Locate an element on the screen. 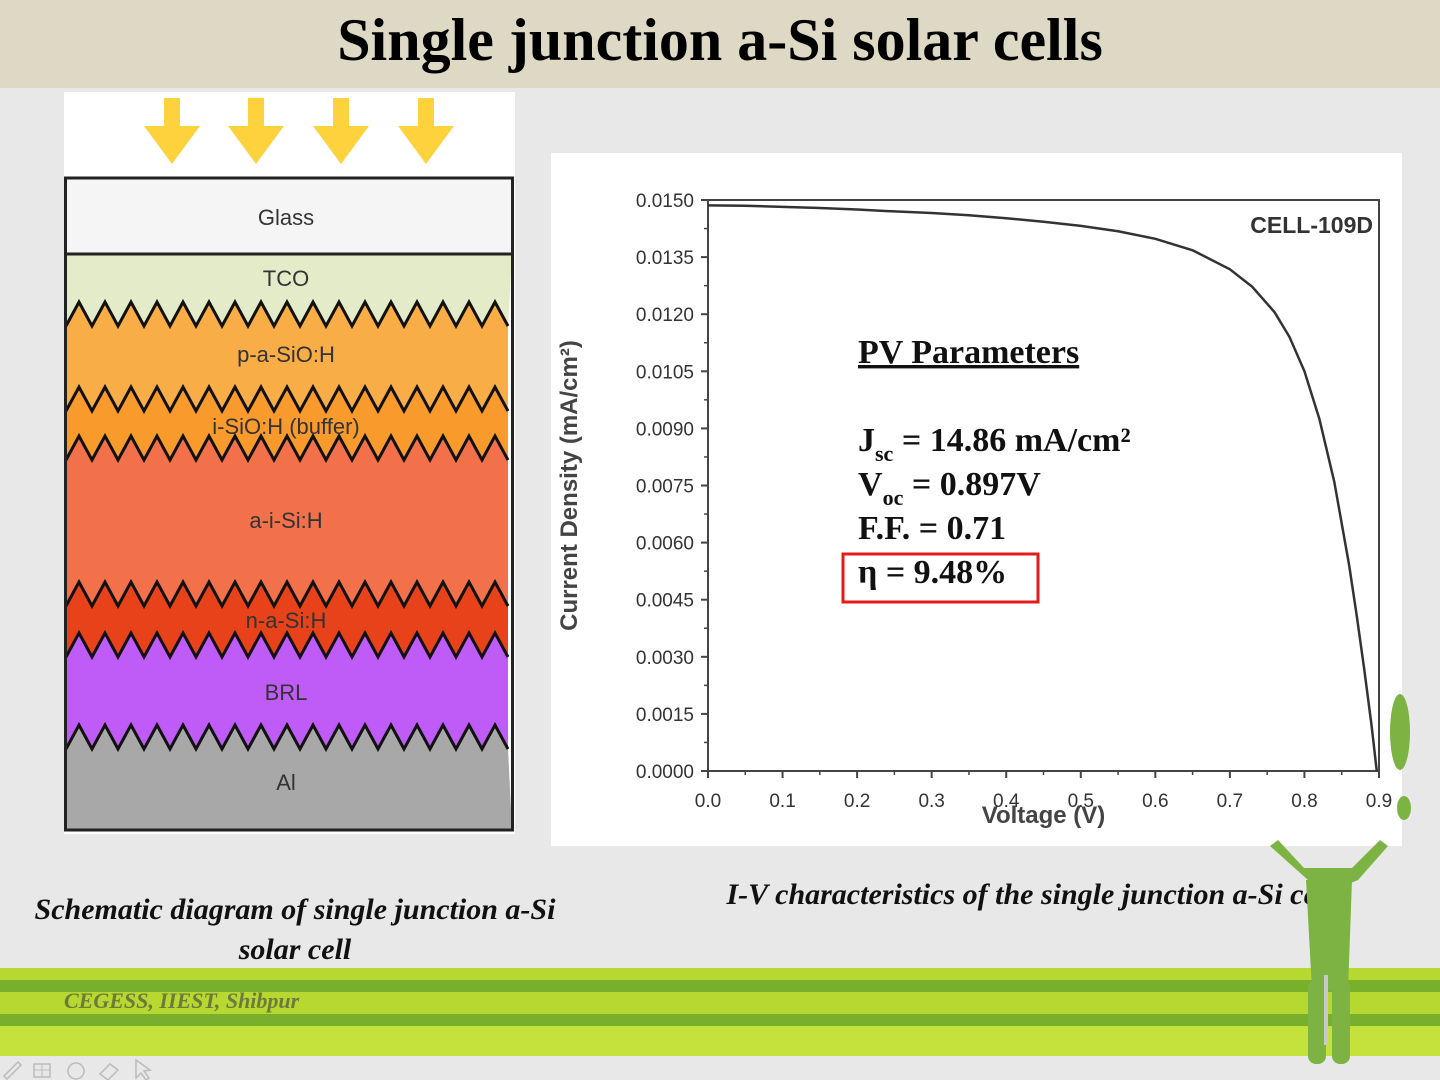 The image size is (1440, 1080). pointer-tool-icon is located at coordinates (143, 1069).